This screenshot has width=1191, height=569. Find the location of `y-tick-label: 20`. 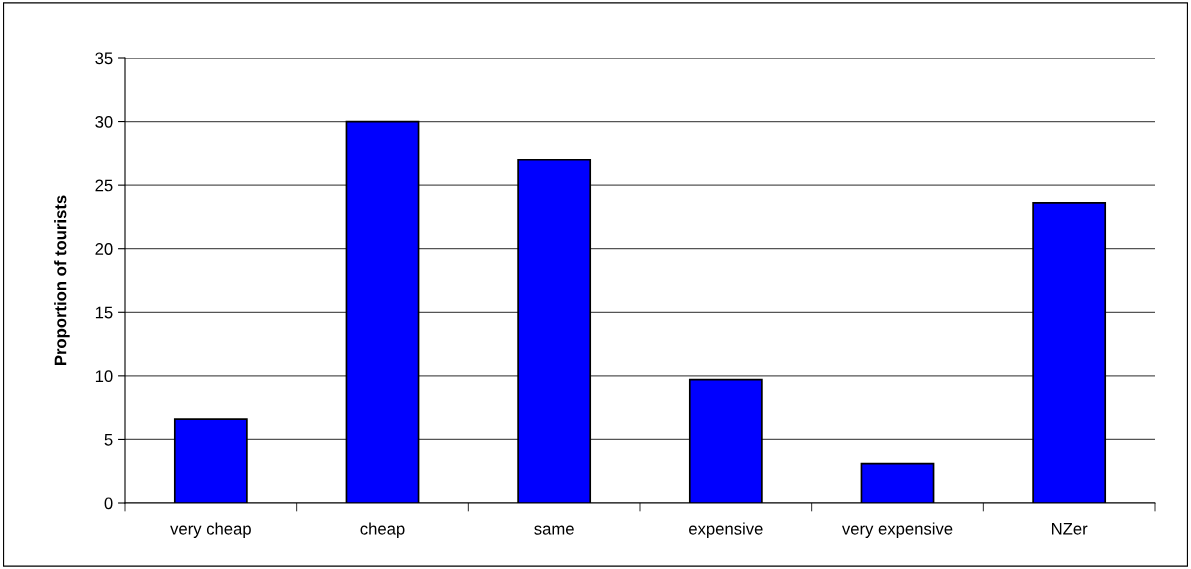

y-tick-label: 20 is located at coordinates (104, 249).